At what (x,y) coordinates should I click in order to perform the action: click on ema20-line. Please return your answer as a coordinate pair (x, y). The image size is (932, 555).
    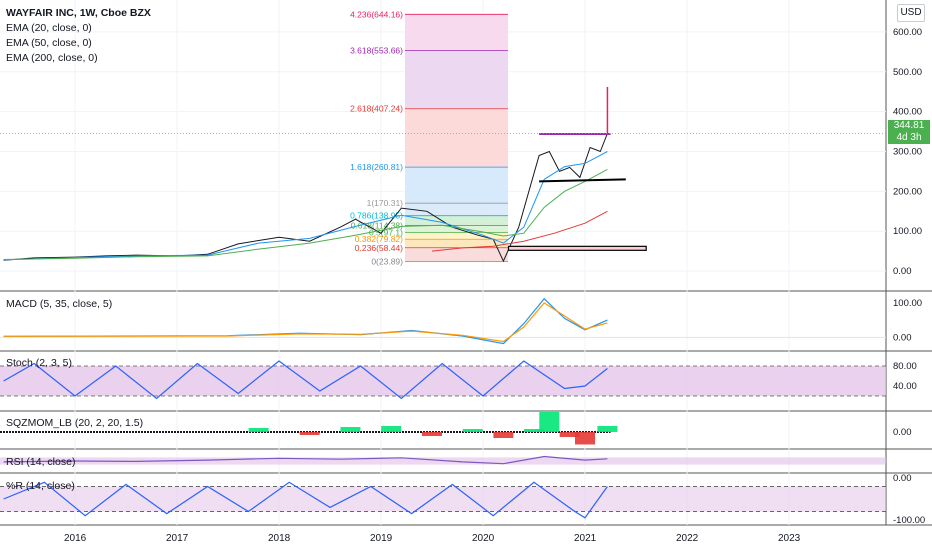
    Looking at the image, I should click on (305, 206).